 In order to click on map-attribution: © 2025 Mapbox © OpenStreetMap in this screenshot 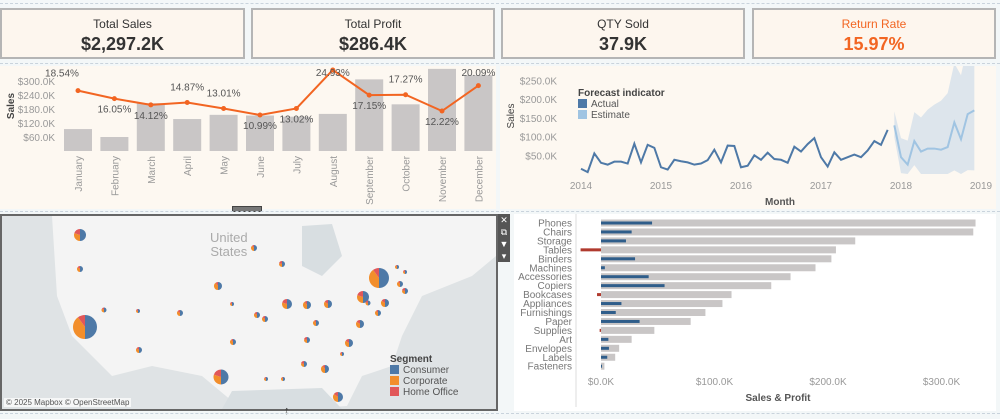, I will do `click(68, 402)`.